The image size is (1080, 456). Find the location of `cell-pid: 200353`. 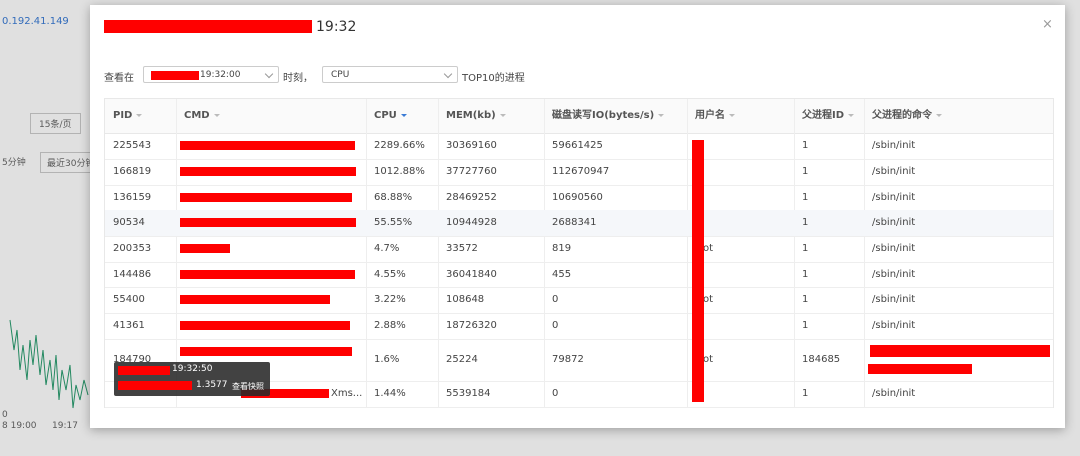

cell-pid: 200353 is located at coordinates (132, 248).